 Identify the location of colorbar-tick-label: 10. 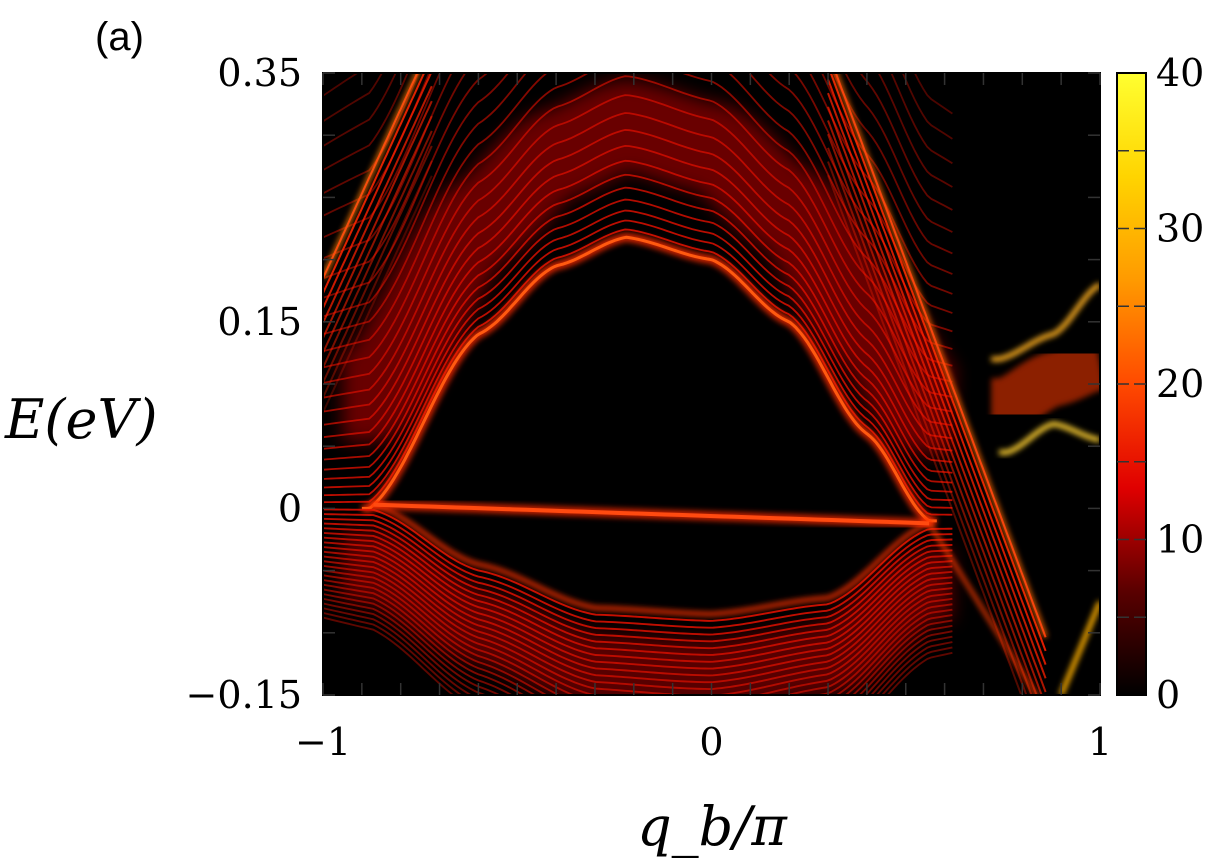
(1180, 540).